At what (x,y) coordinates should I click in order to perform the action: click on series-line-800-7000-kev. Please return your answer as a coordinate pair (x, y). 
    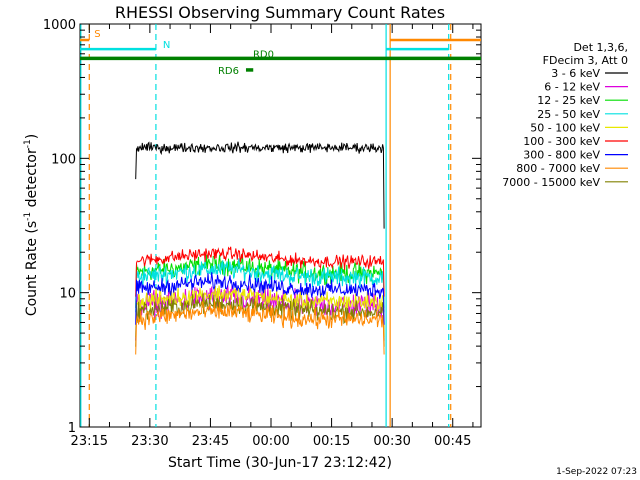
    Looking at the image, I should click on (260, 327).